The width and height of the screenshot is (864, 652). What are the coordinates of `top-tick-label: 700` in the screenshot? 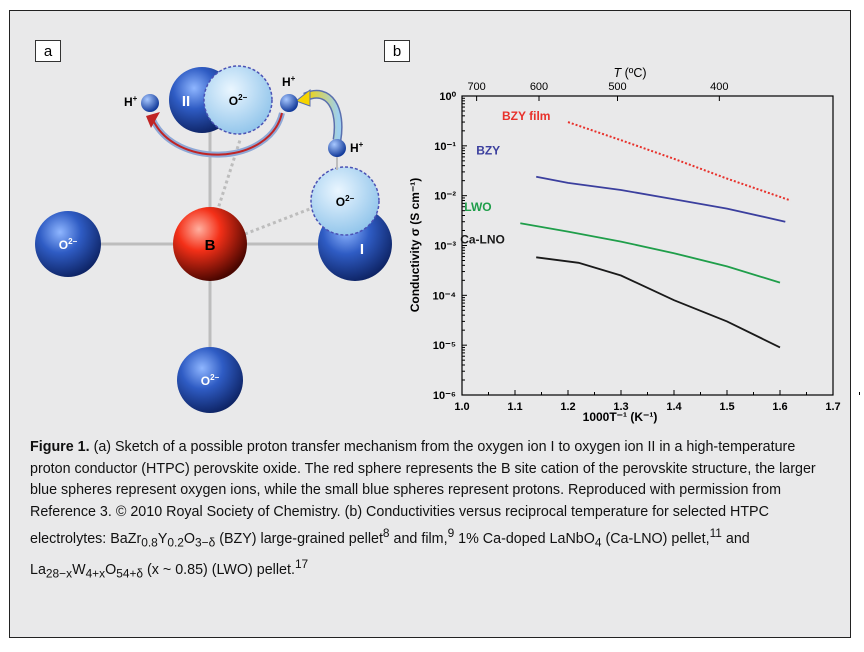 It's located at (476, 87).